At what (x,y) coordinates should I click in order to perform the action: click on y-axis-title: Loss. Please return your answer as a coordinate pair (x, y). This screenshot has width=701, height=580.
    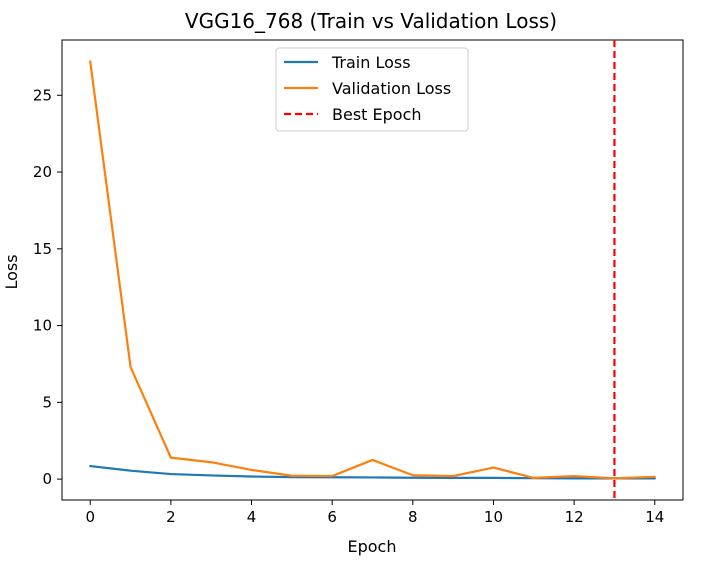
    Looking at the image, I should click on (11, 271).